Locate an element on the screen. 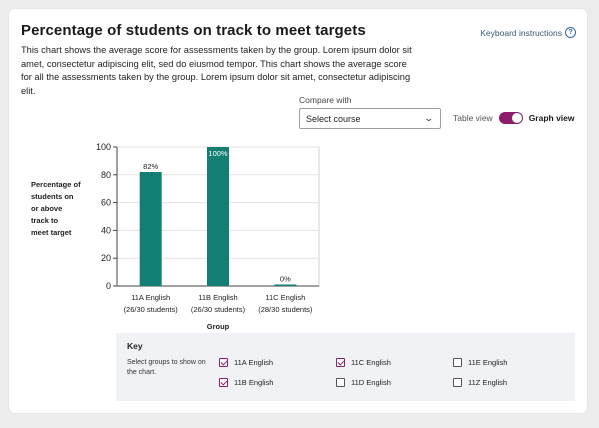 The height and width of the screenshot is (428, 599). chevron-down-icon: ⌄ is located at coordinates (429, 118).